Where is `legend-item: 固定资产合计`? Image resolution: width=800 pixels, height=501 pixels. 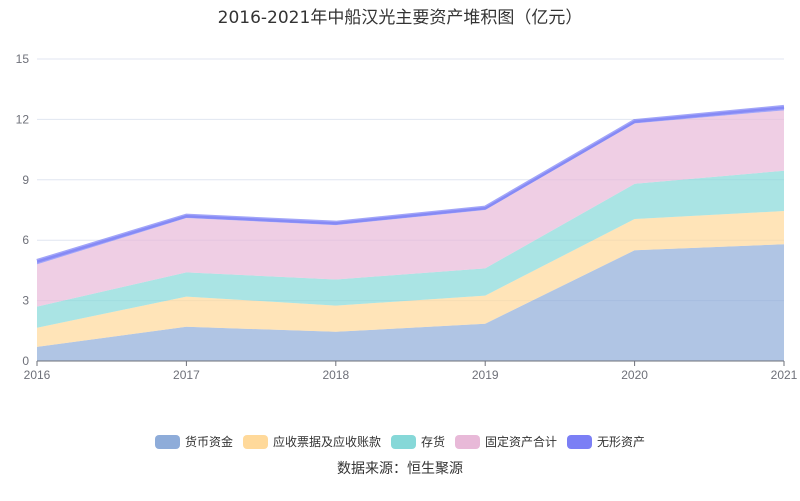 legend-item: 固定资产合计 is located at coordinates (506, 441).